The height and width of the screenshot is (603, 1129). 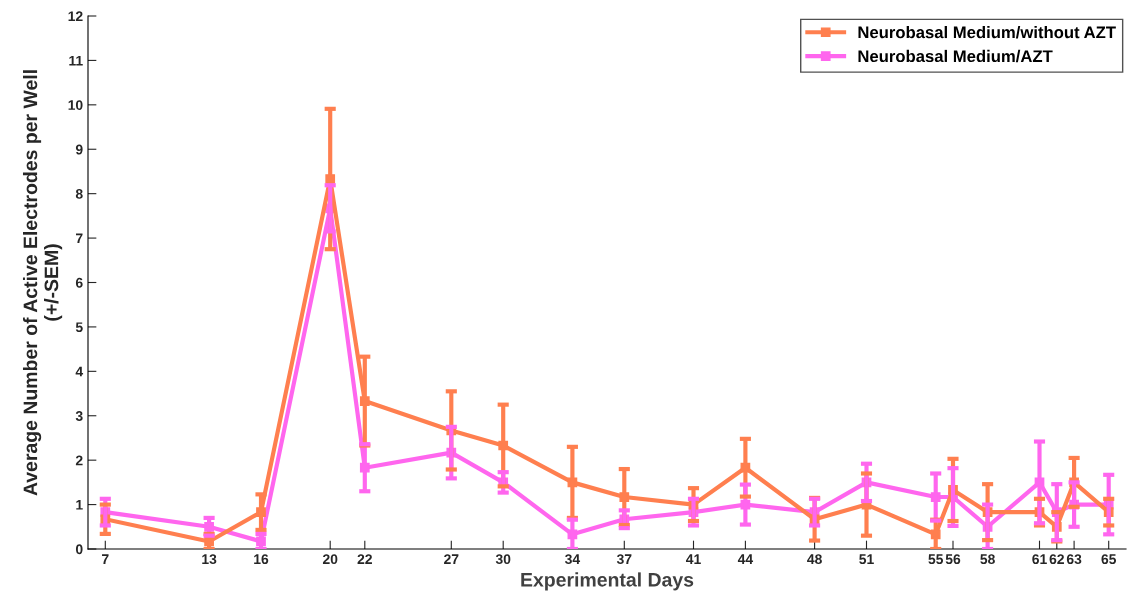 I want to click on legend-label: Neurobasal Medium/AZT, so click(x=955, y=56).